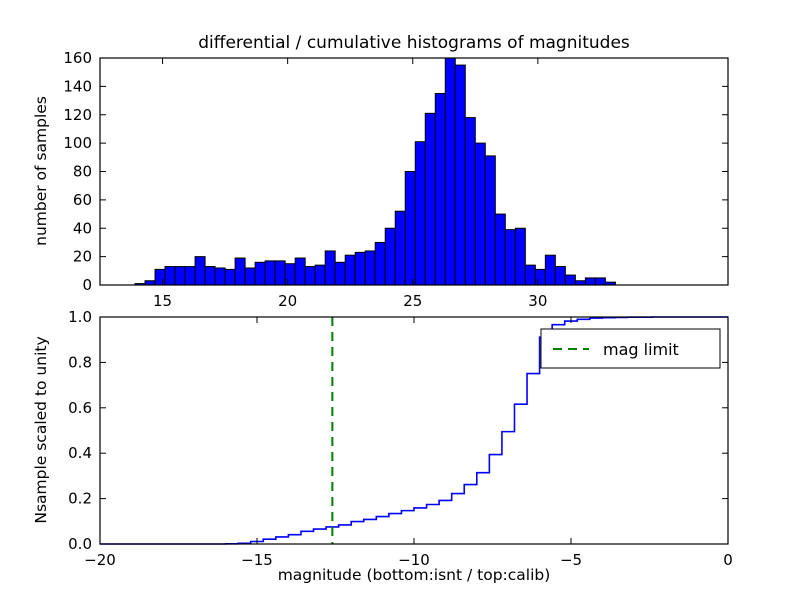  What do you see at coordinates (414, 575) in the screenshot?
I see `xaxis-label: magnitude (bottom:isnt / top:calib)` at bounding box center [414, 575].